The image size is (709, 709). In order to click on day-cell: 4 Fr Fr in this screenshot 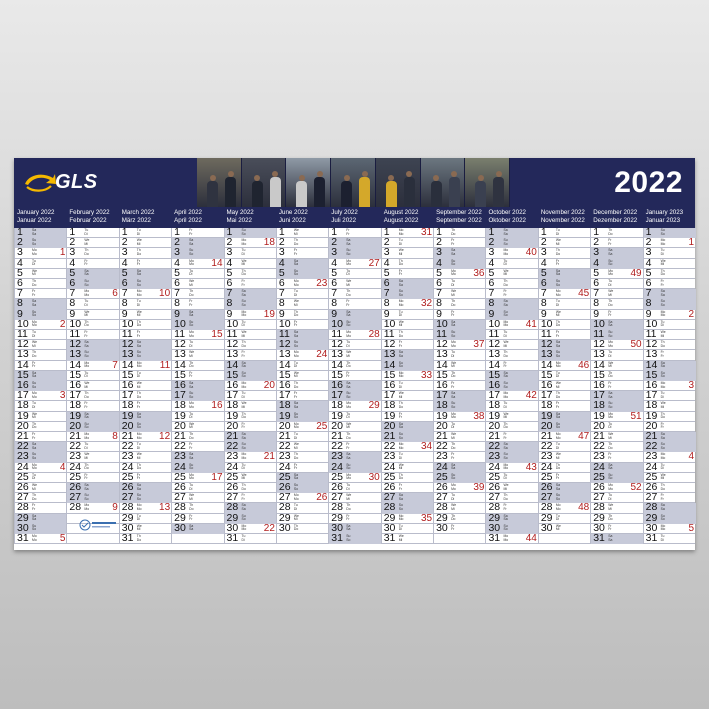, I will do `click(92, 263)`.